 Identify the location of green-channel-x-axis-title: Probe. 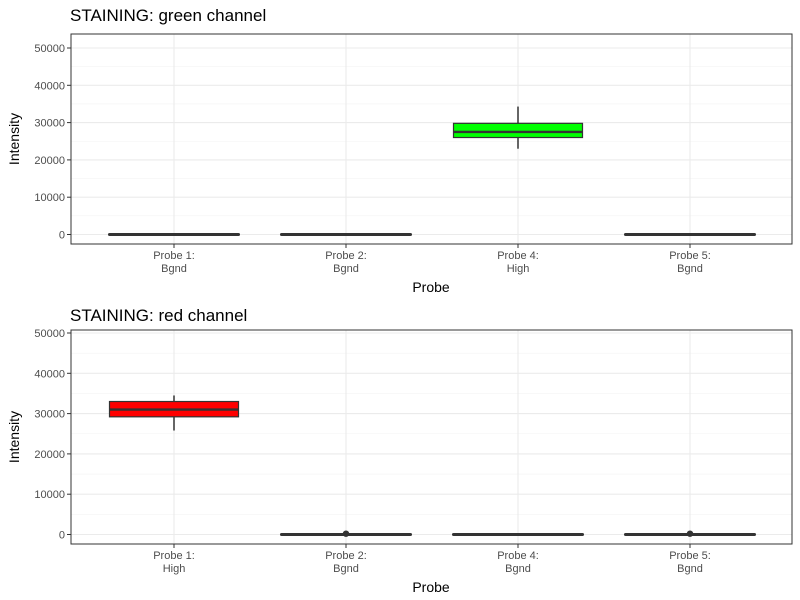
(431, 287).